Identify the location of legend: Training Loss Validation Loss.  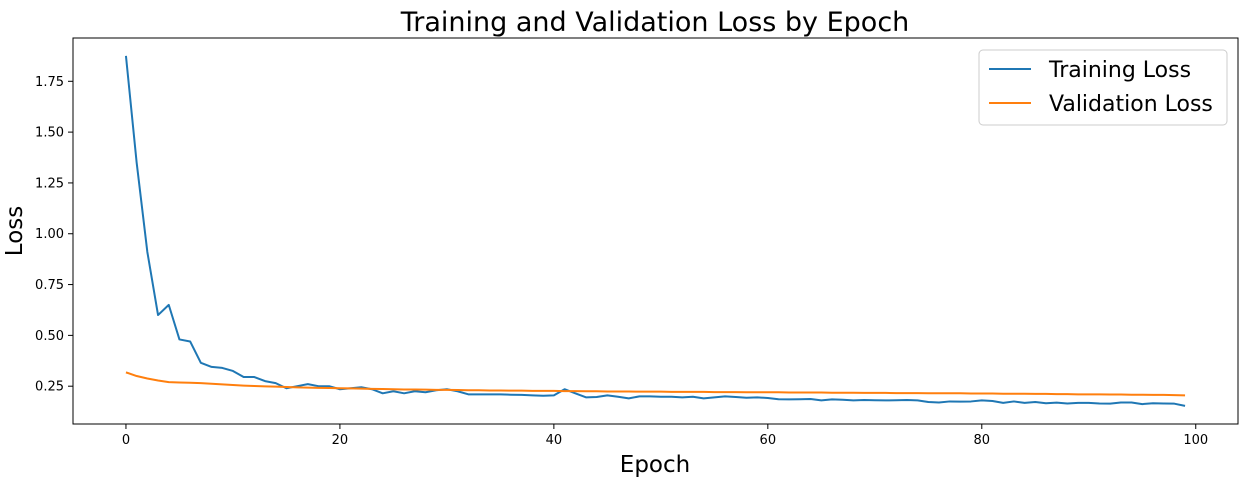
(1103, 87).